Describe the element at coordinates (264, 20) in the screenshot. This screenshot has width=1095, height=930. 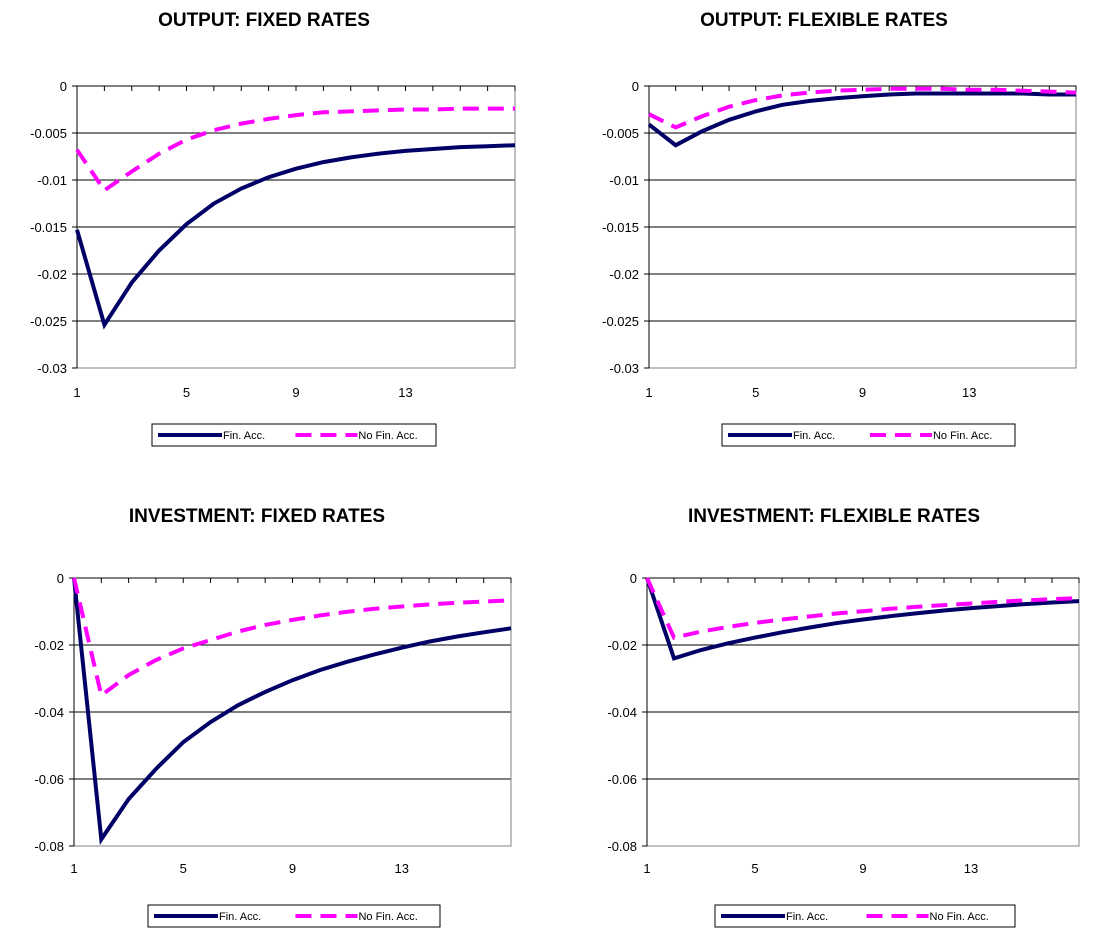
I see `chart-title: OUTPUT: FIXED RATES` at that location.